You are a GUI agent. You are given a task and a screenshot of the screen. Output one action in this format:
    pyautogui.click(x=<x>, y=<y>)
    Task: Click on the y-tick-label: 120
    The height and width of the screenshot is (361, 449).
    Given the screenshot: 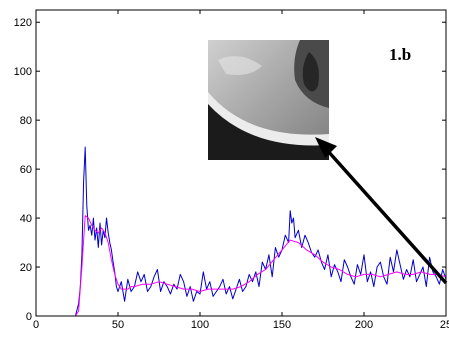 What is the action you would take?
    pyautogui.click(x=23, y=23)
    